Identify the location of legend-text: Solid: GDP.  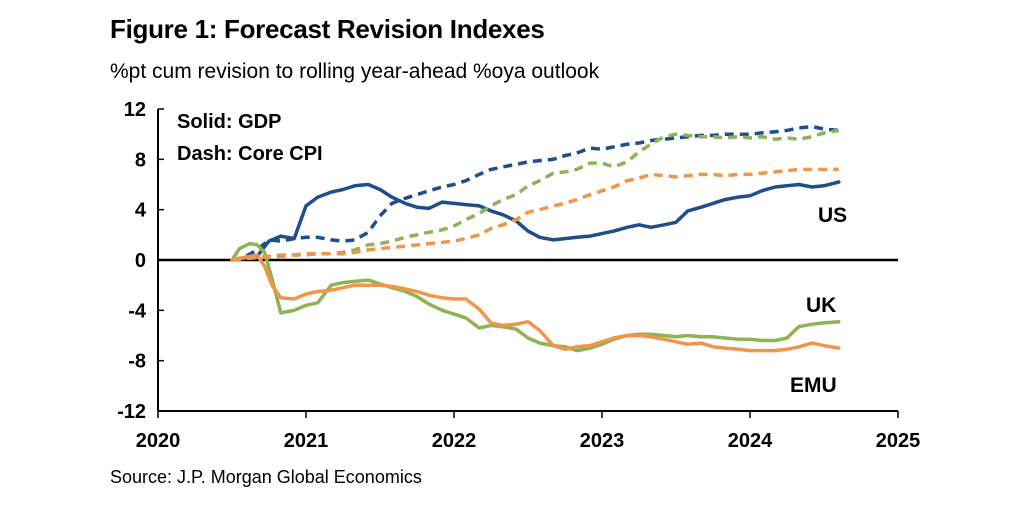
(229, 122).